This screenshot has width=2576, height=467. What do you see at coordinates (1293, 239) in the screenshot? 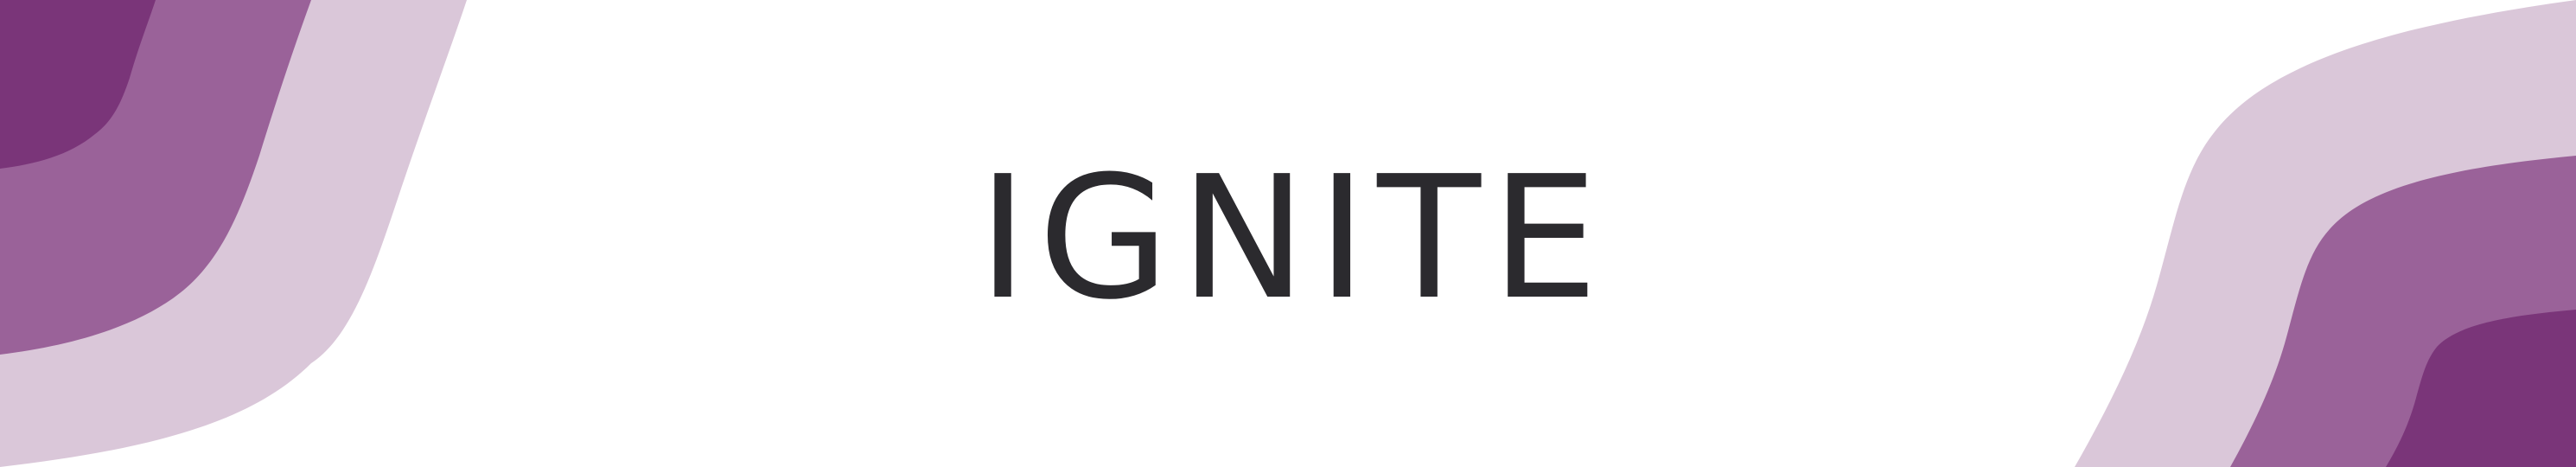
I see `banner-title: IGNITE` at bounding box center [1293, 239].